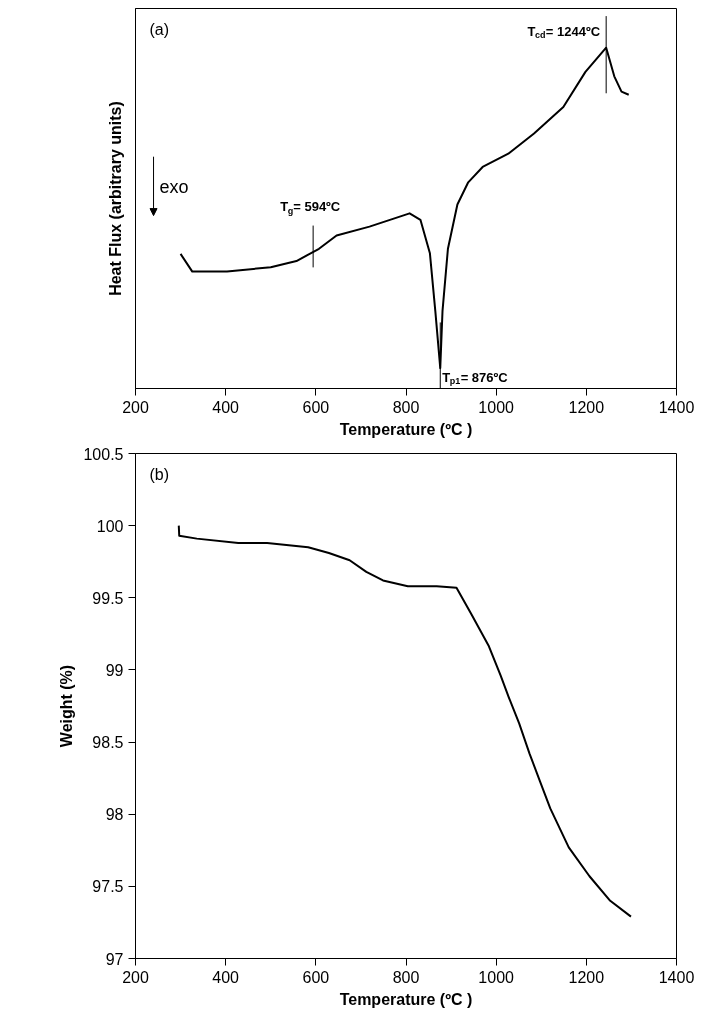 The image size is (707, 1014). What do you see at coordinates (174, 187) in the screenshot?
I see `annotation: exo` at bounding box center [174, 187].